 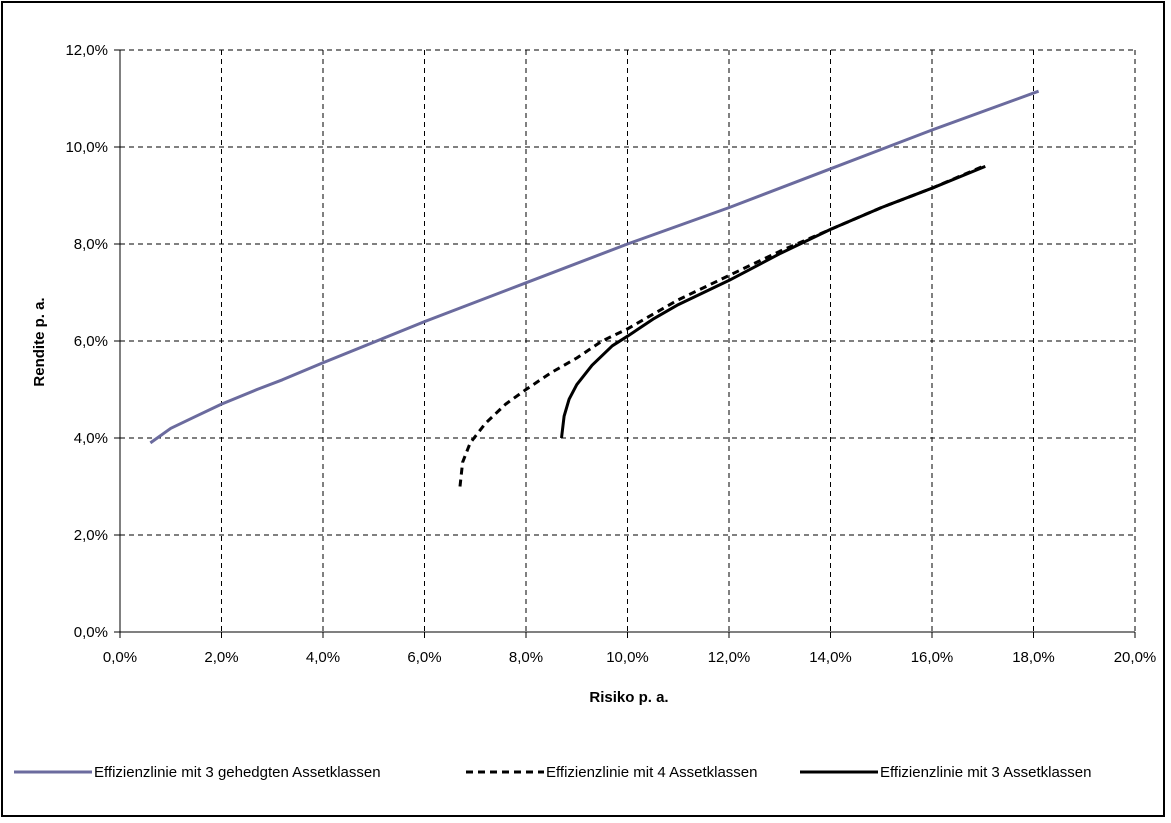 What do you see at coordinates (86, 147) in the screenshot?
I see `y-tick-label: 10,0%` at bounding box center [86, 147].